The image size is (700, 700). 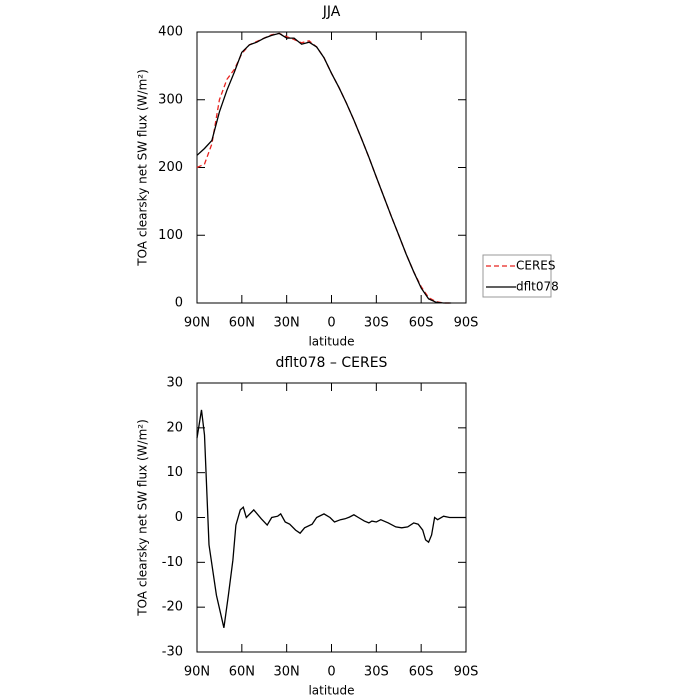 What do you see at coordinates (172, 607) in the screenshot?
I see `y-tick-label: -20` at bounding box center [172, 607].